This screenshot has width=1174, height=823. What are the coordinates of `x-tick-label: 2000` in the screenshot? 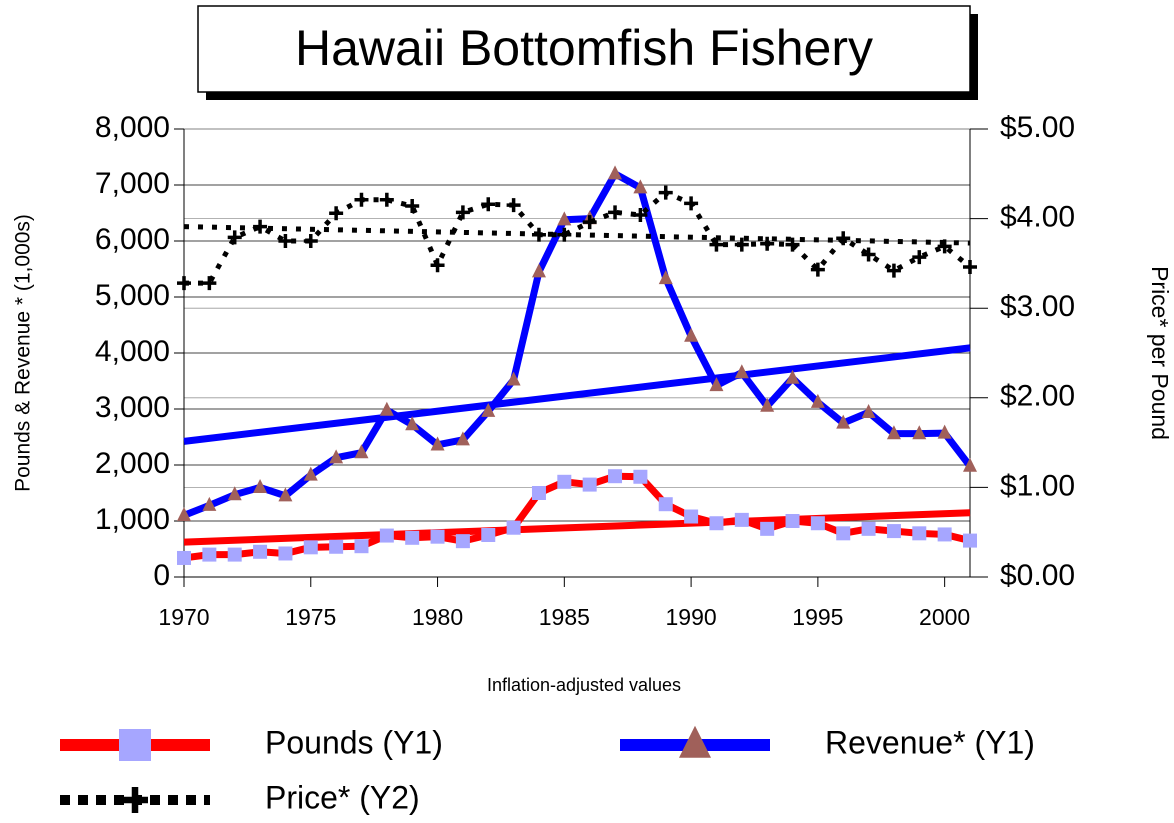 It's located at (944, 617).